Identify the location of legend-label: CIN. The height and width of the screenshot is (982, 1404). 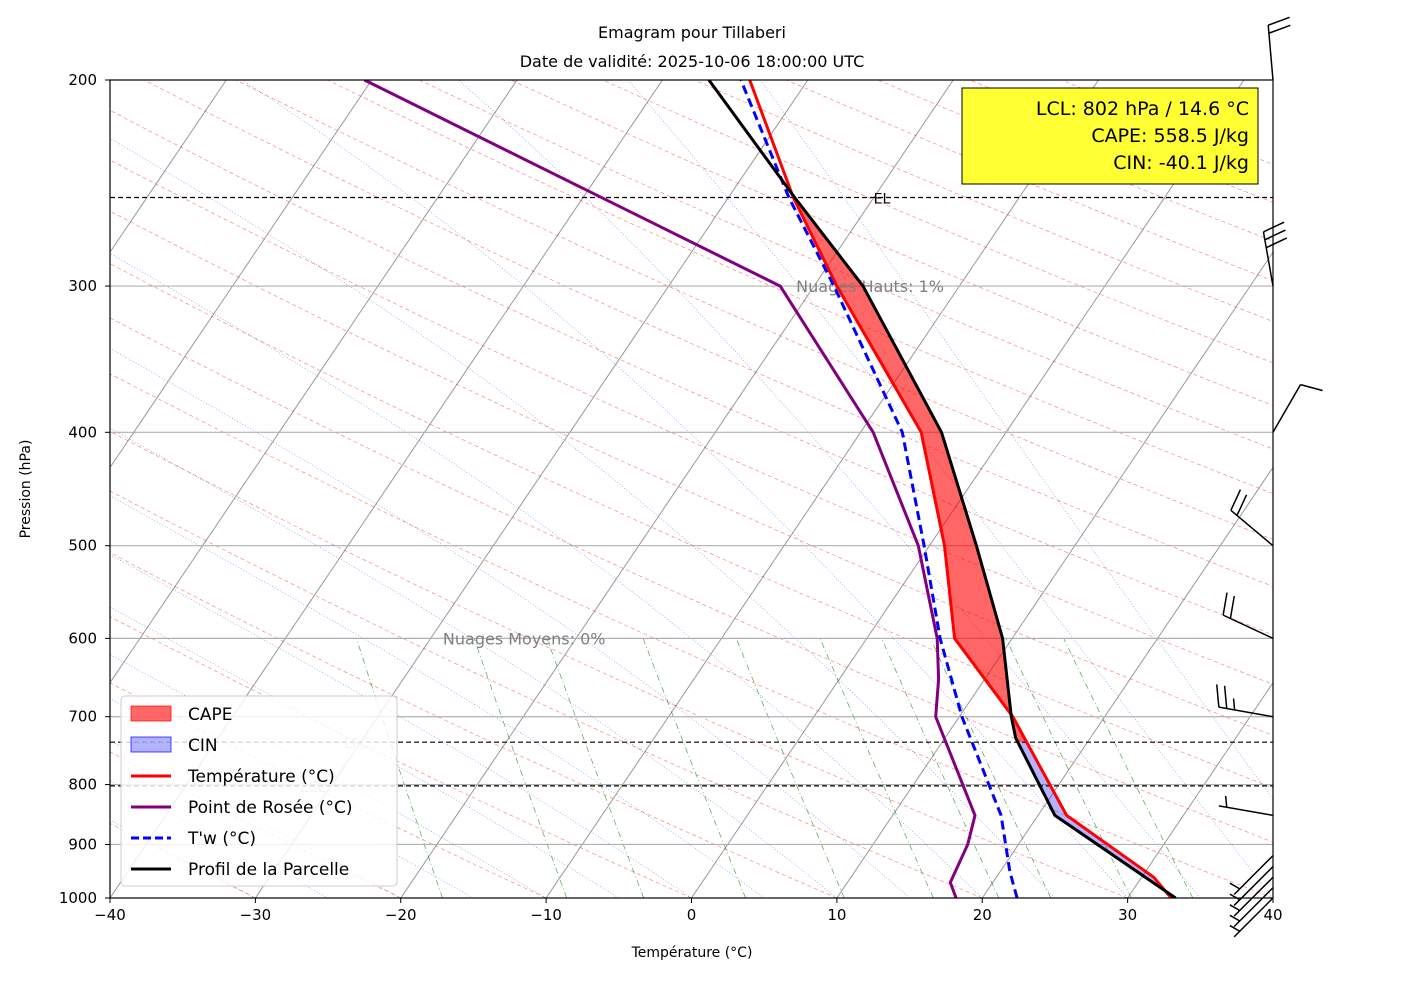
(203, 746).